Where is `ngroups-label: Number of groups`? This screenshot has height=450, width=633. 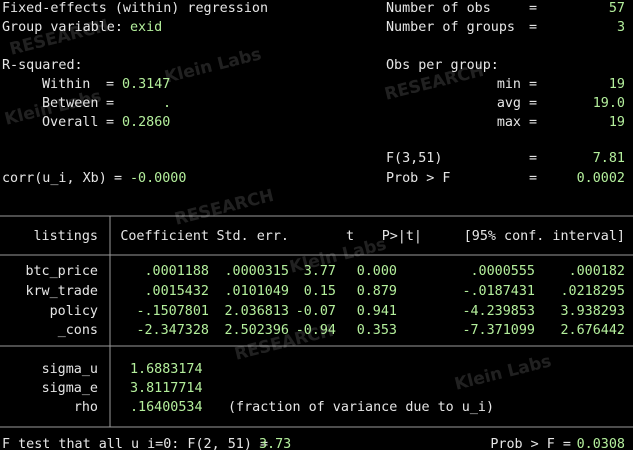
ngroups-label: Number of groups is located at coordinates (450, 27).